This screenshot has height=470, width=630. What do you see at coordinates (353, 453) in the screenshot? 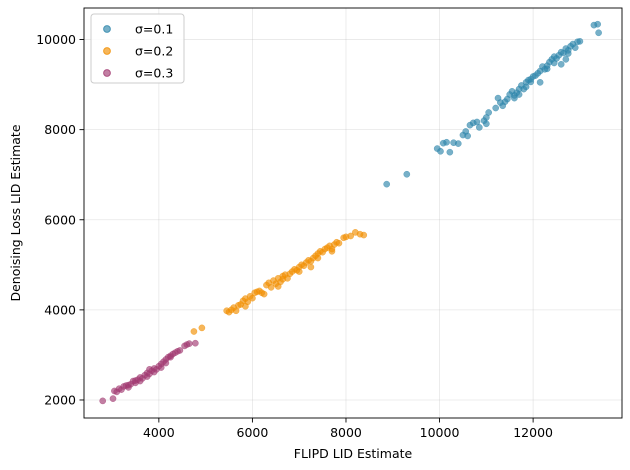
I see `x-axis-label: FLIPD LID Estimate` at bounding box center [353, 453].